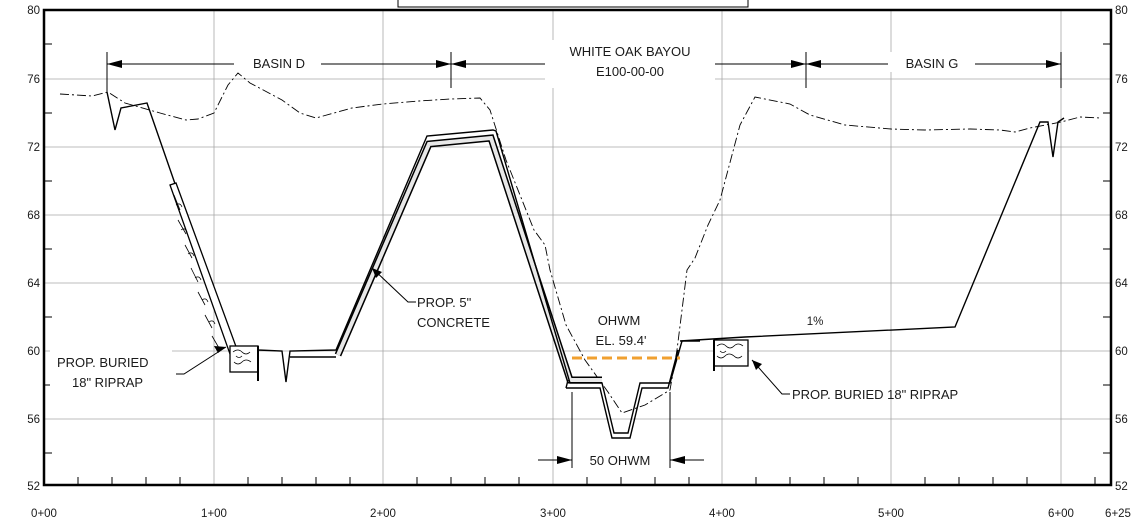  What do you see at coordinates (33, 249) in the screenshot?
I see `y-axis-left: 80 76 72 68 64 60 56 52` at bounding box center [33, 249].